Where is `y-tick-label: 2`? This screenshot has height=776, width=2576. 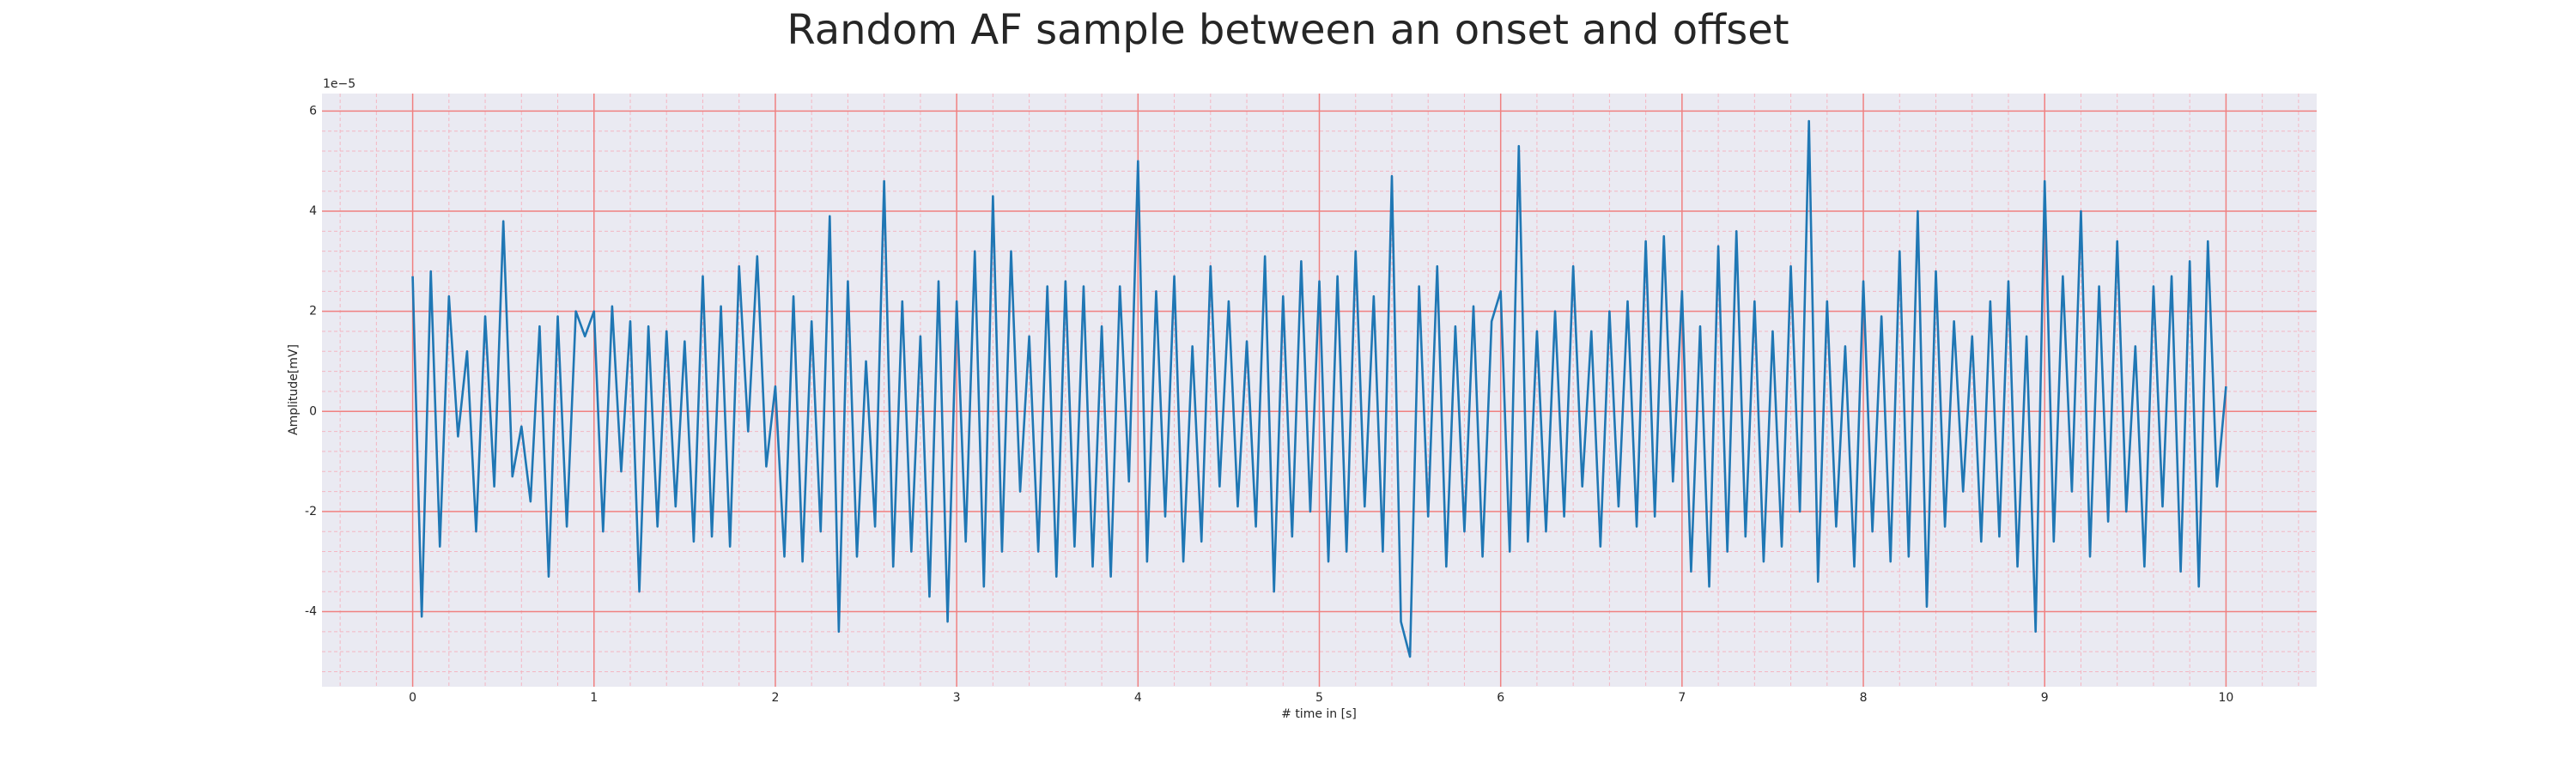 y-tick-label: 2 is located at coordinates (313, 311).